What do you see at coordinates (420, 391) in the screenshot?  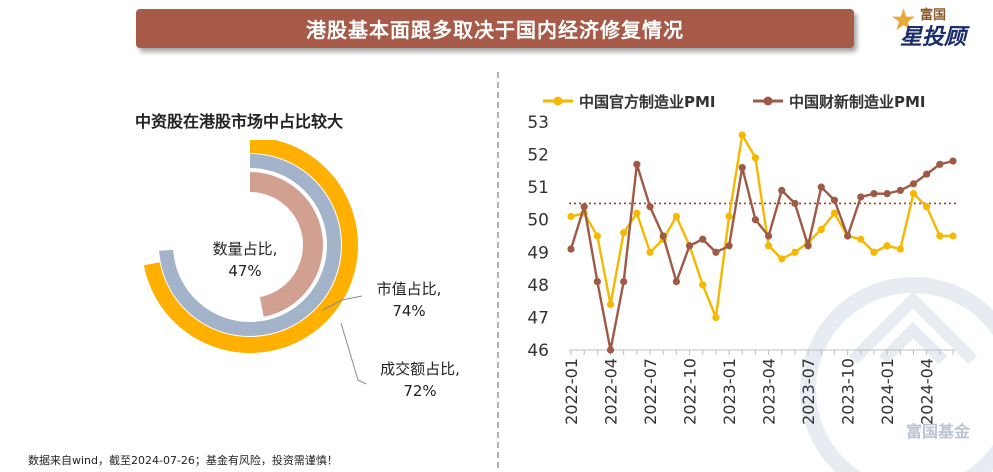 I see `ring-label-turnover-value: 72%` at bounding box center [420, 391].